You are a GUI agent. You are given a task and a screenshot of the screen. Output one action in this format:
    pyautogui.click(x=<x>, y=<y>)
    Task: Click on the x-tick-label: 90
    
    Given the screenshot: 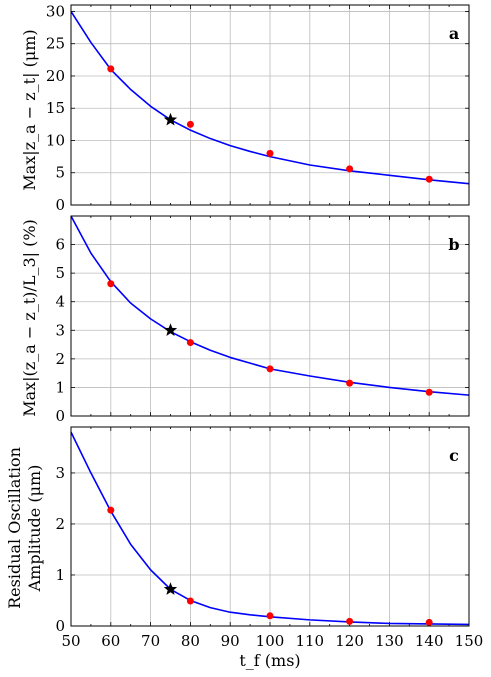 What is the action you would take?
    pyautogui.click(x=230, y=641)
    